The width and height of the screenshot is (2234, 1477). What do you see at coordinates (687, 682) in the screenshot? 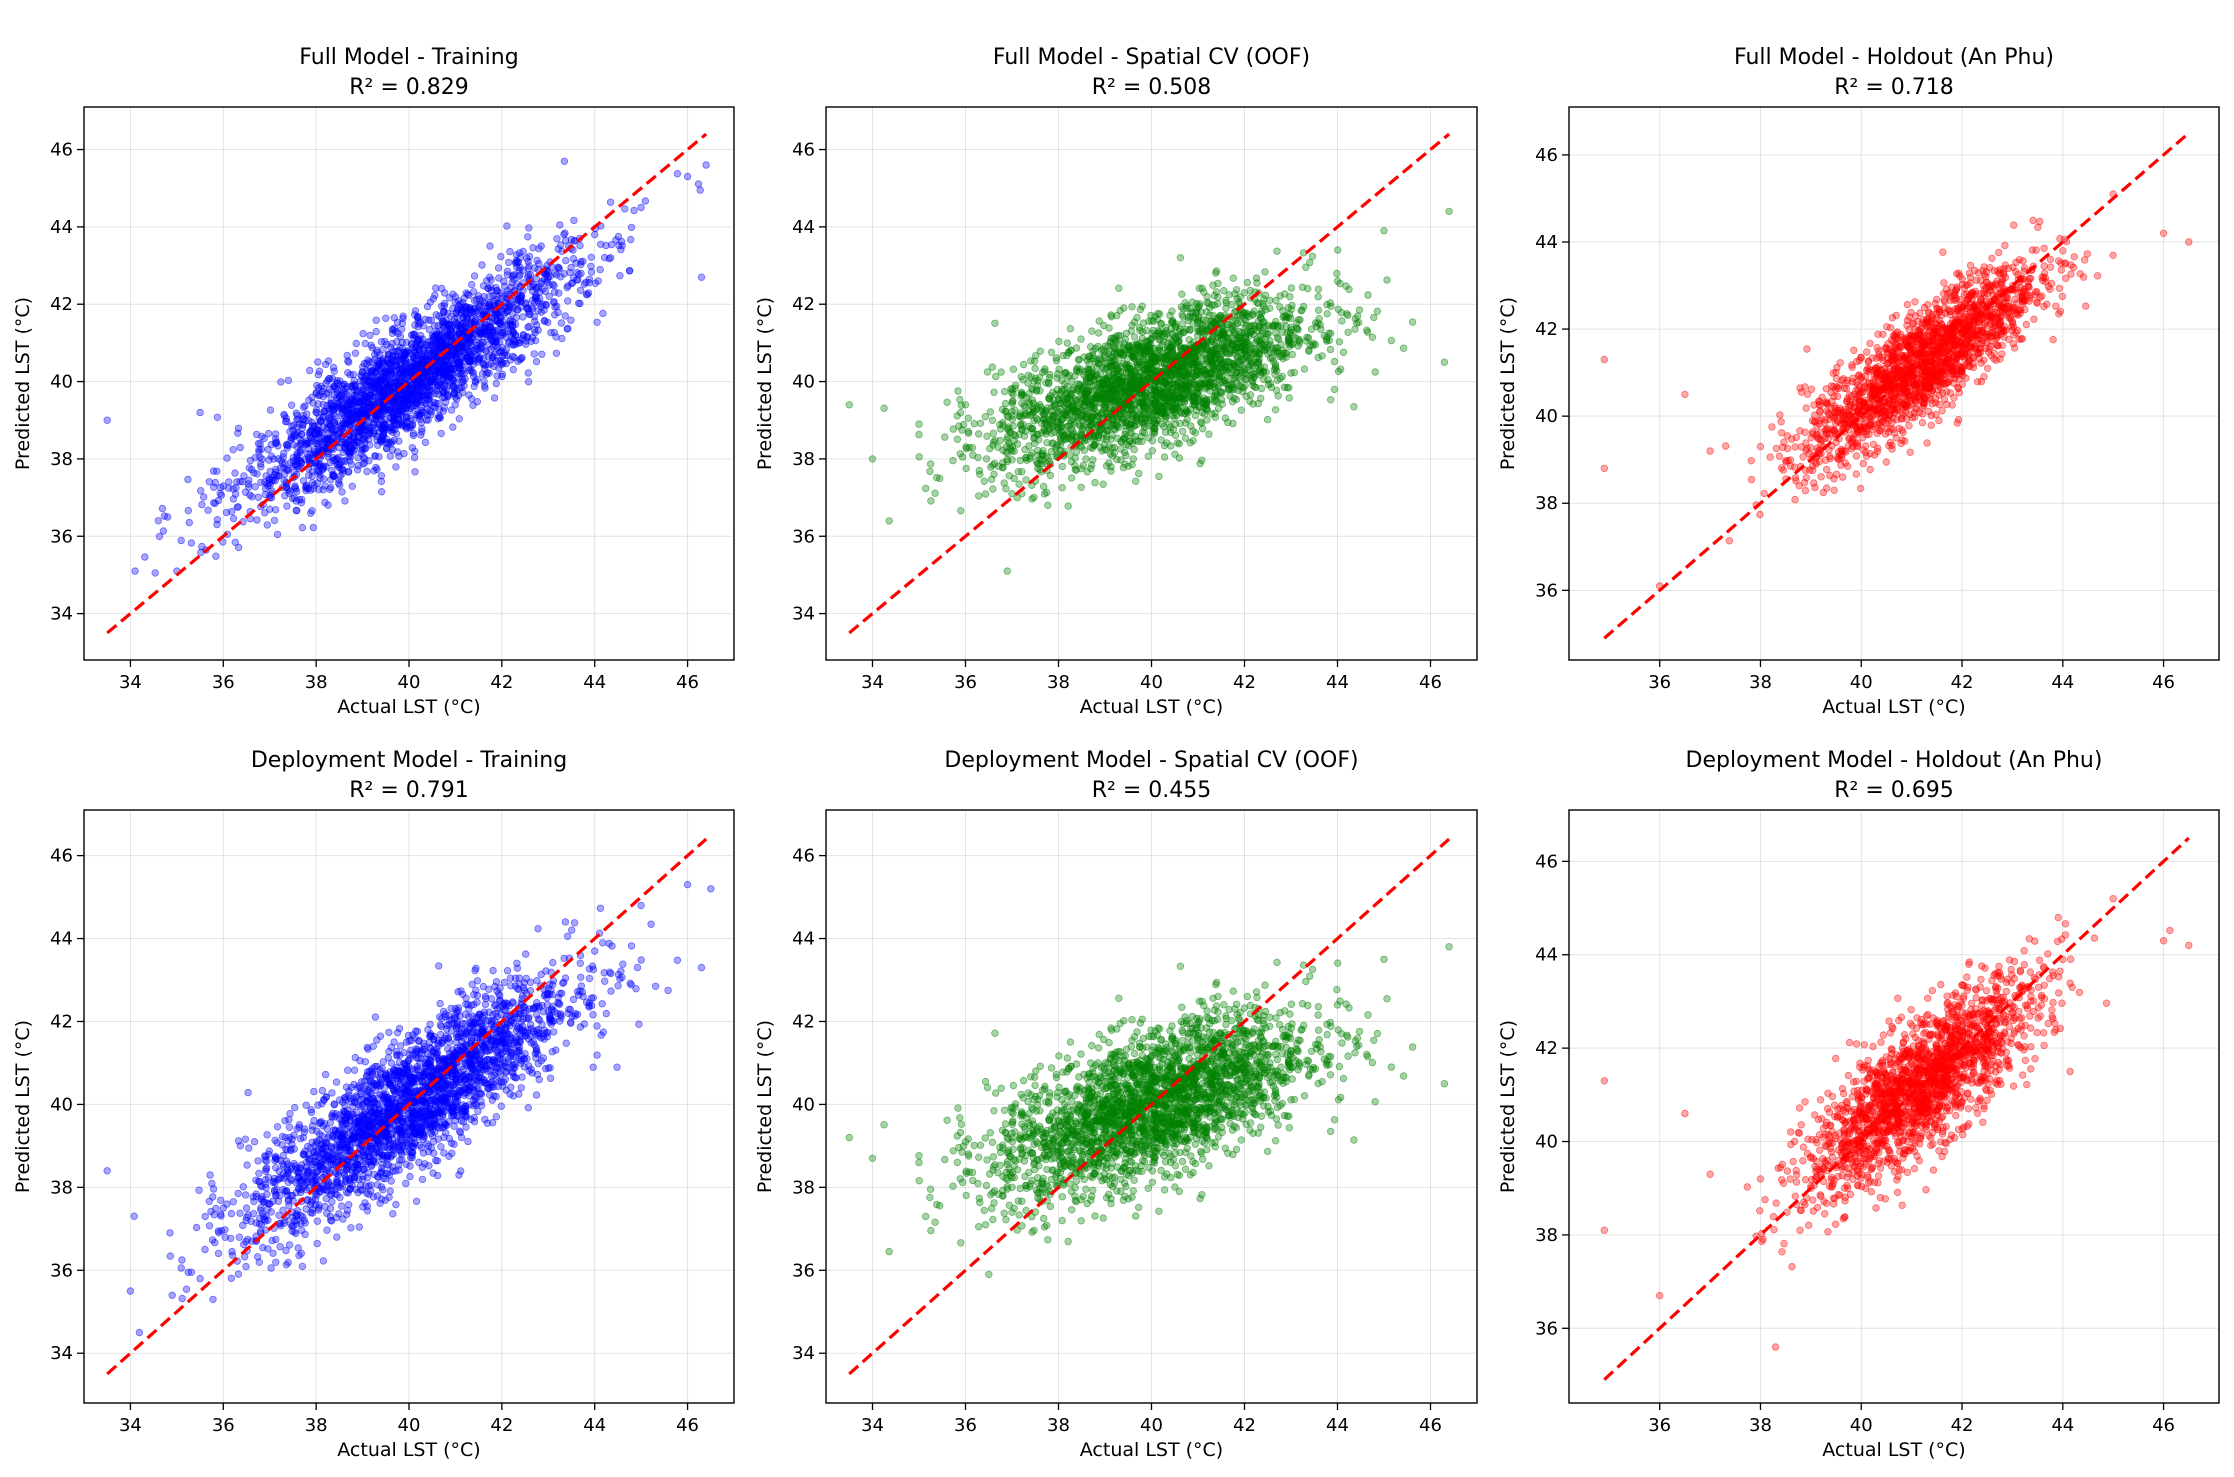
I see `x-tick-label: 46` at bounding box center [687, 682].